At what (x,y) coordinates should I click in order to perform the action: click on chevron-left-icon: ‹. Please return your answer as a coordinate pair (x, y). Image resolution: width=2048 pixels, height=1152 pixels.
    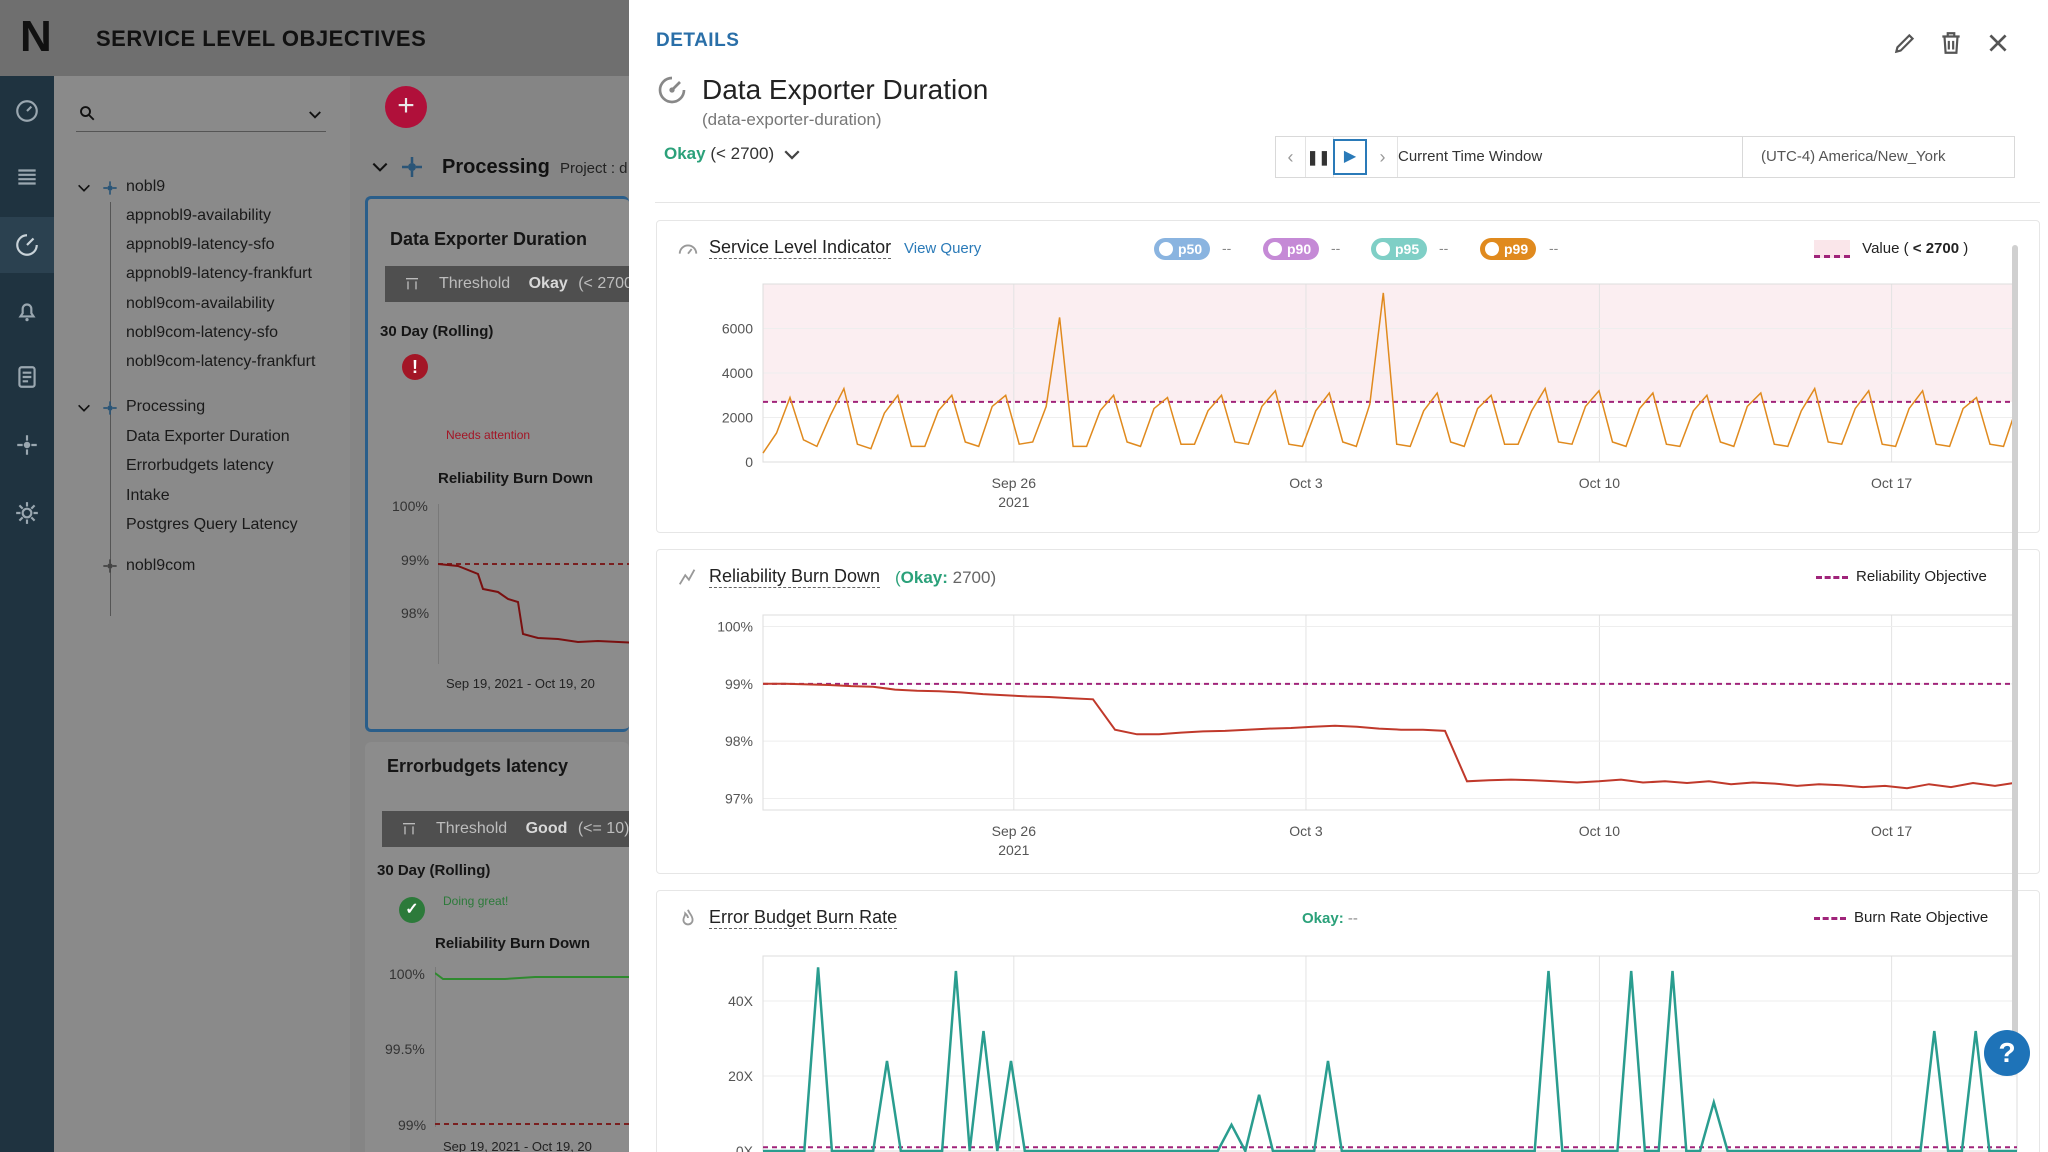
    Looking at the image, I should click on (1291, 157).